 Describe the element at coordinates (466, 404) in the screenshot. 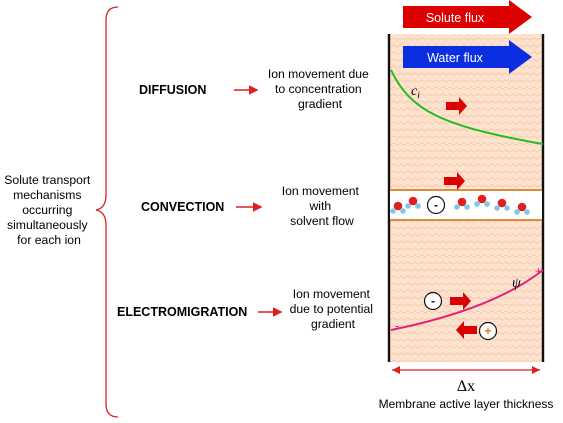

I see `membrane-caption: Membrane active layer thickness` at that location.